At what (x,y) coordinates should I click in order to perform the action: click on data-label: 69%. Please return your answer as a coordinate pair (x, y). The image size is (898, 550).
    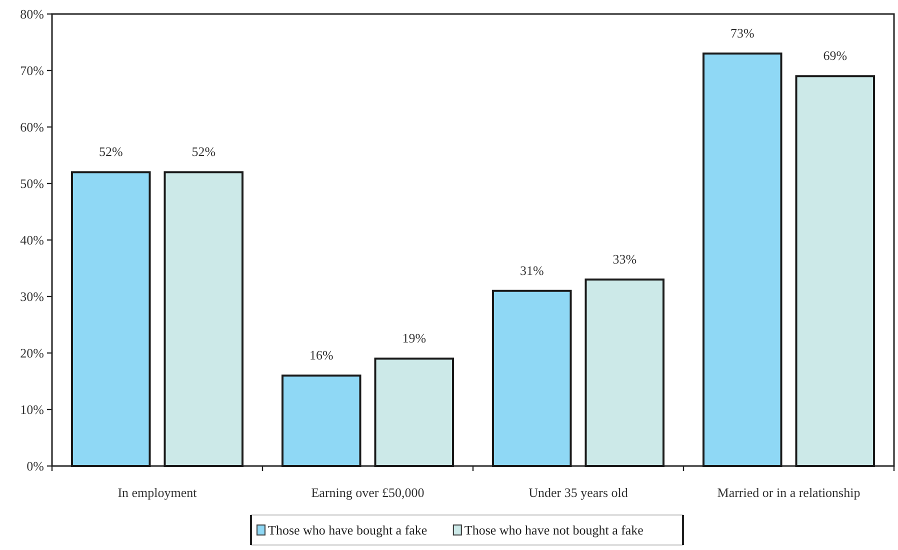
    Looking at the image, I should click on (835, 56).